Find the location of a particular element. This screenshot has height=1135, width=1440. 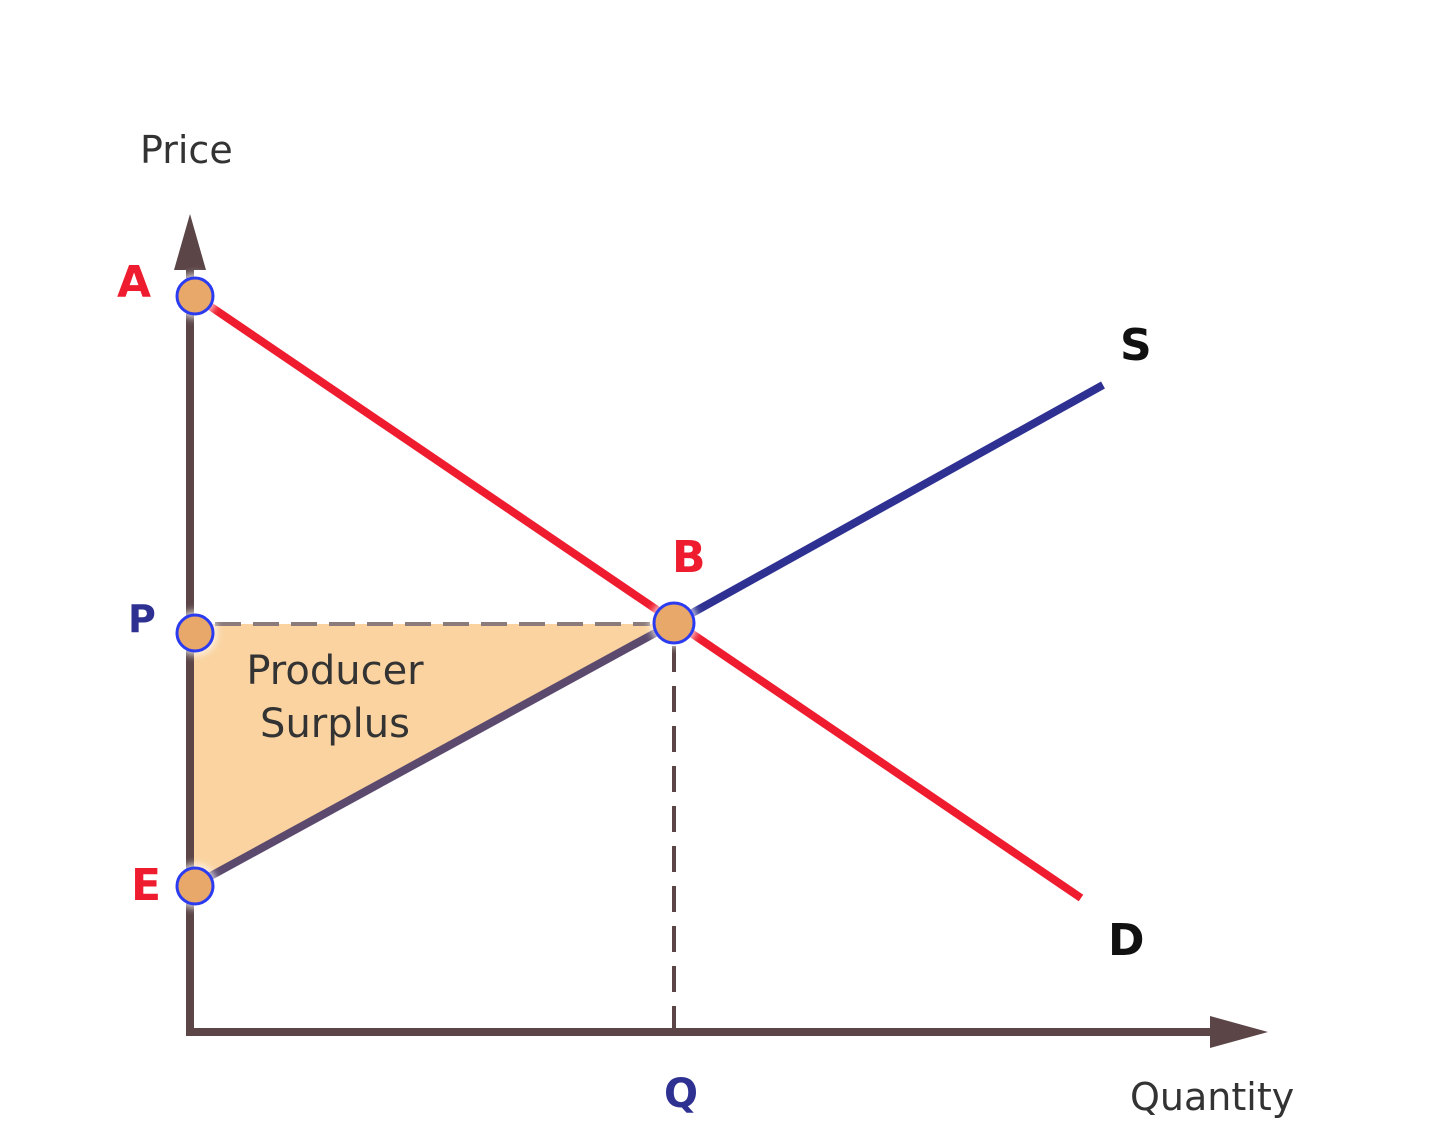

point-a-label: A is located at coordinates (134, 282).